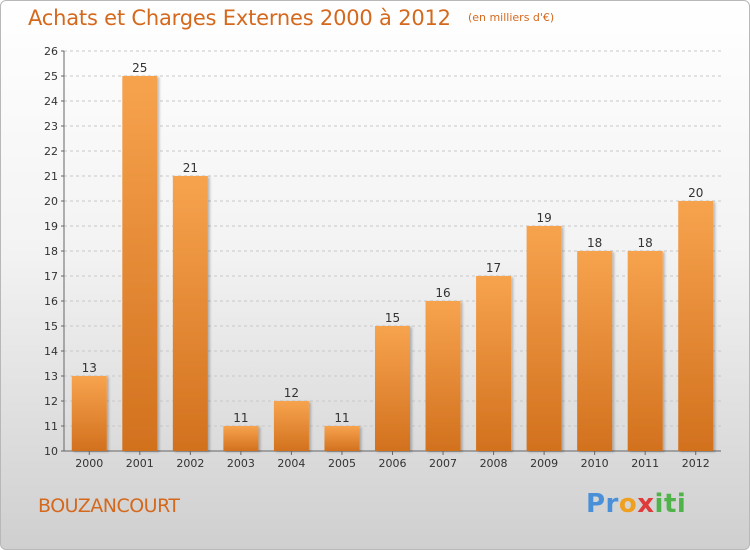  What do you see at coordinates (51, 51) in the screenshot?
I see `y-tick-label: 26` at bounding box center [51, 51].